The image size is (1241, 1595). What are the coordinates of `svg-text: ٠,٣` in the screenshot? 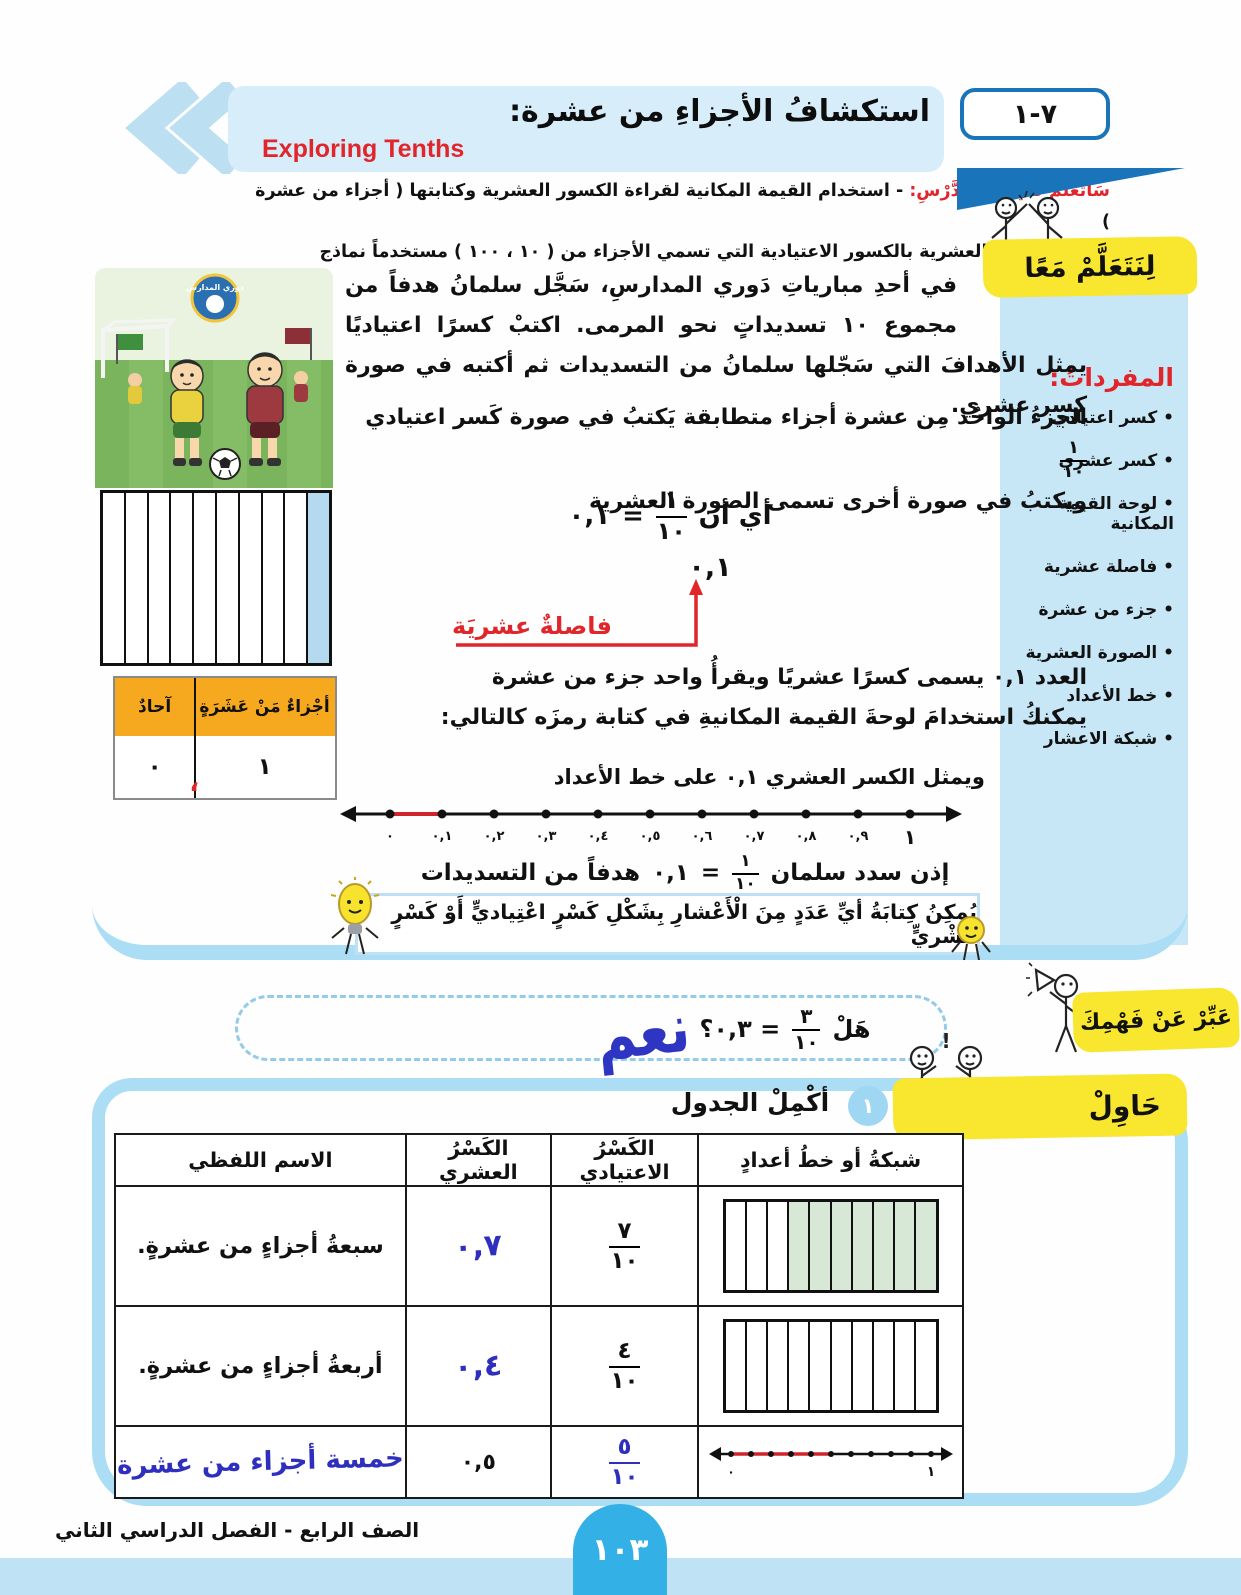 It's located at (546, 836).